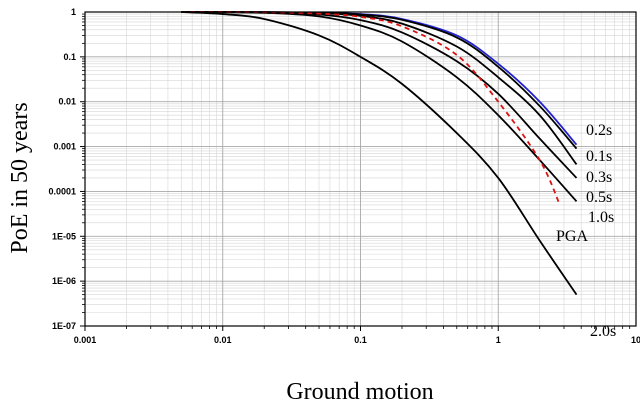 The height and width of the screenshot is (404, 640). Describe the element at coordinates (599, 130) in the screenshot. I see `curve-label-0-2s: 0.2s` at that location.